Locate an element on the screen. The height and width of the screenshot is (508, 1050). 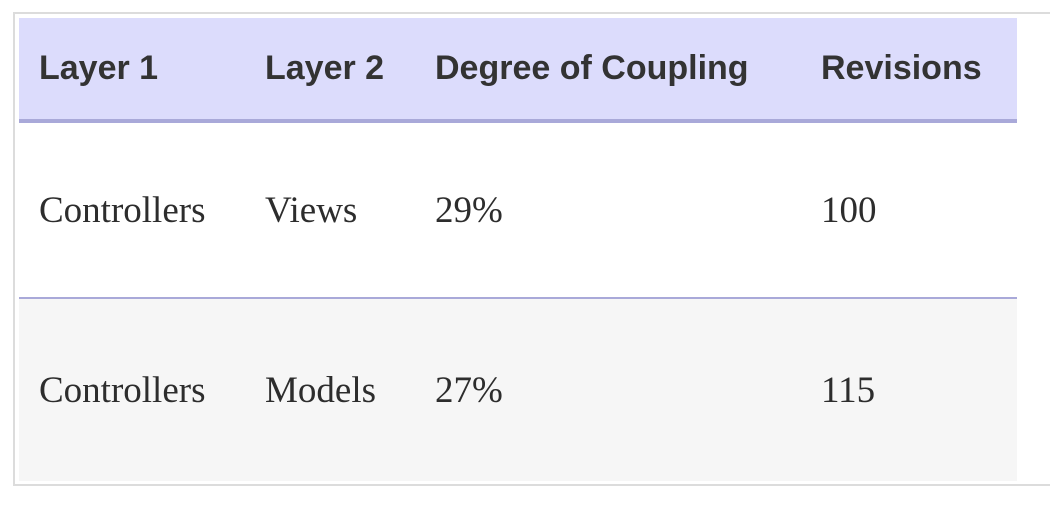
cell-degree-of-coupling: 27% is located at coordinates (469, 390).